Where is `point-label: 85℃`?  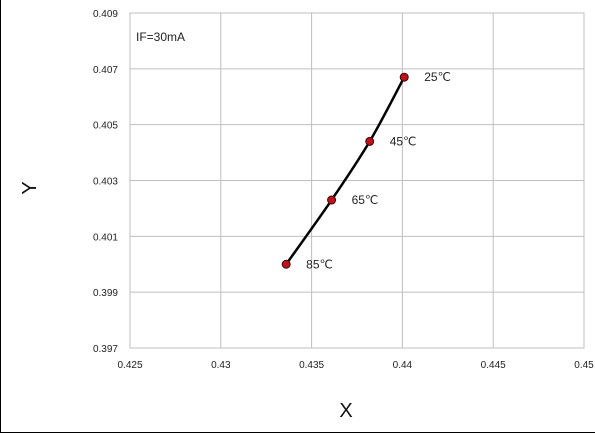 point-label: 85℃ is located at coordinates (319, 264).